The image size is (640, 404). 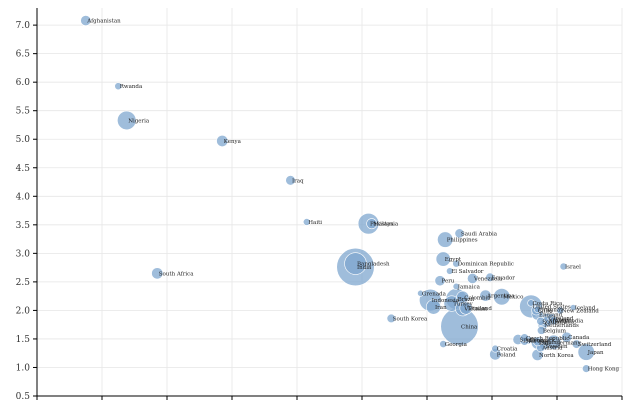 What do you see at coordinates (469, 327) in the screenshot?
I see `point-label-china: China` at bounding box center [469, 327].